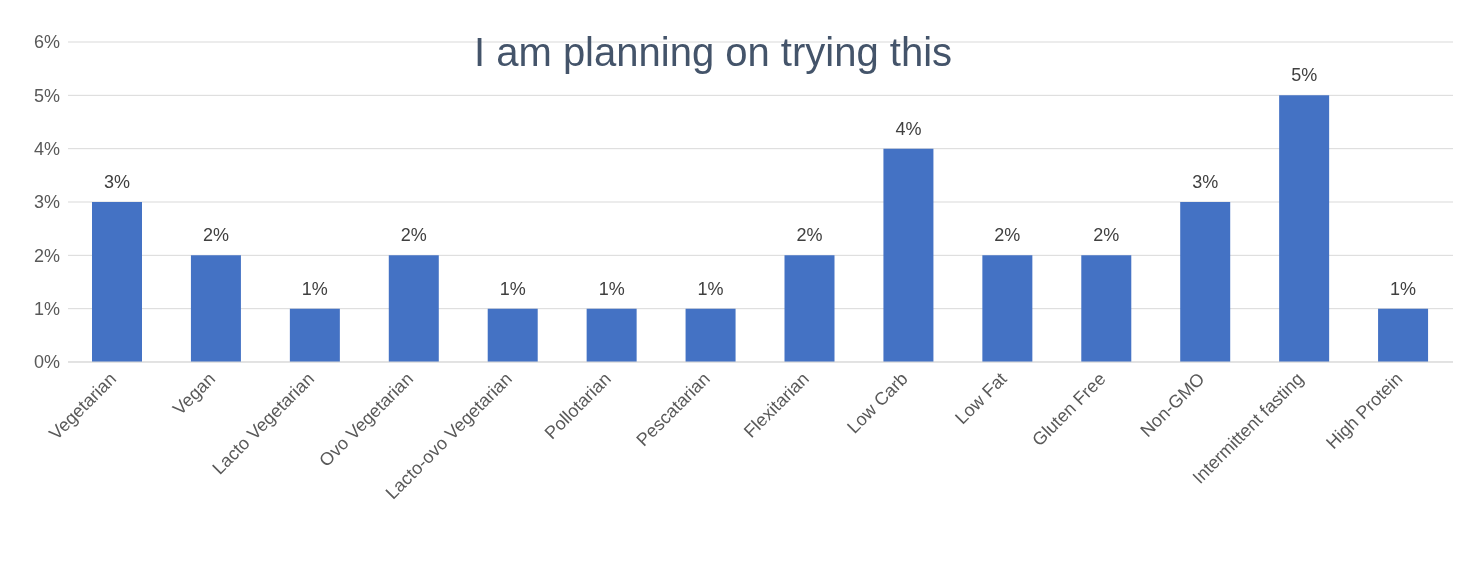  Describe the element at coordinates (46, 149) in the screenshot. I see `y-tick-label: 4%` at that location.